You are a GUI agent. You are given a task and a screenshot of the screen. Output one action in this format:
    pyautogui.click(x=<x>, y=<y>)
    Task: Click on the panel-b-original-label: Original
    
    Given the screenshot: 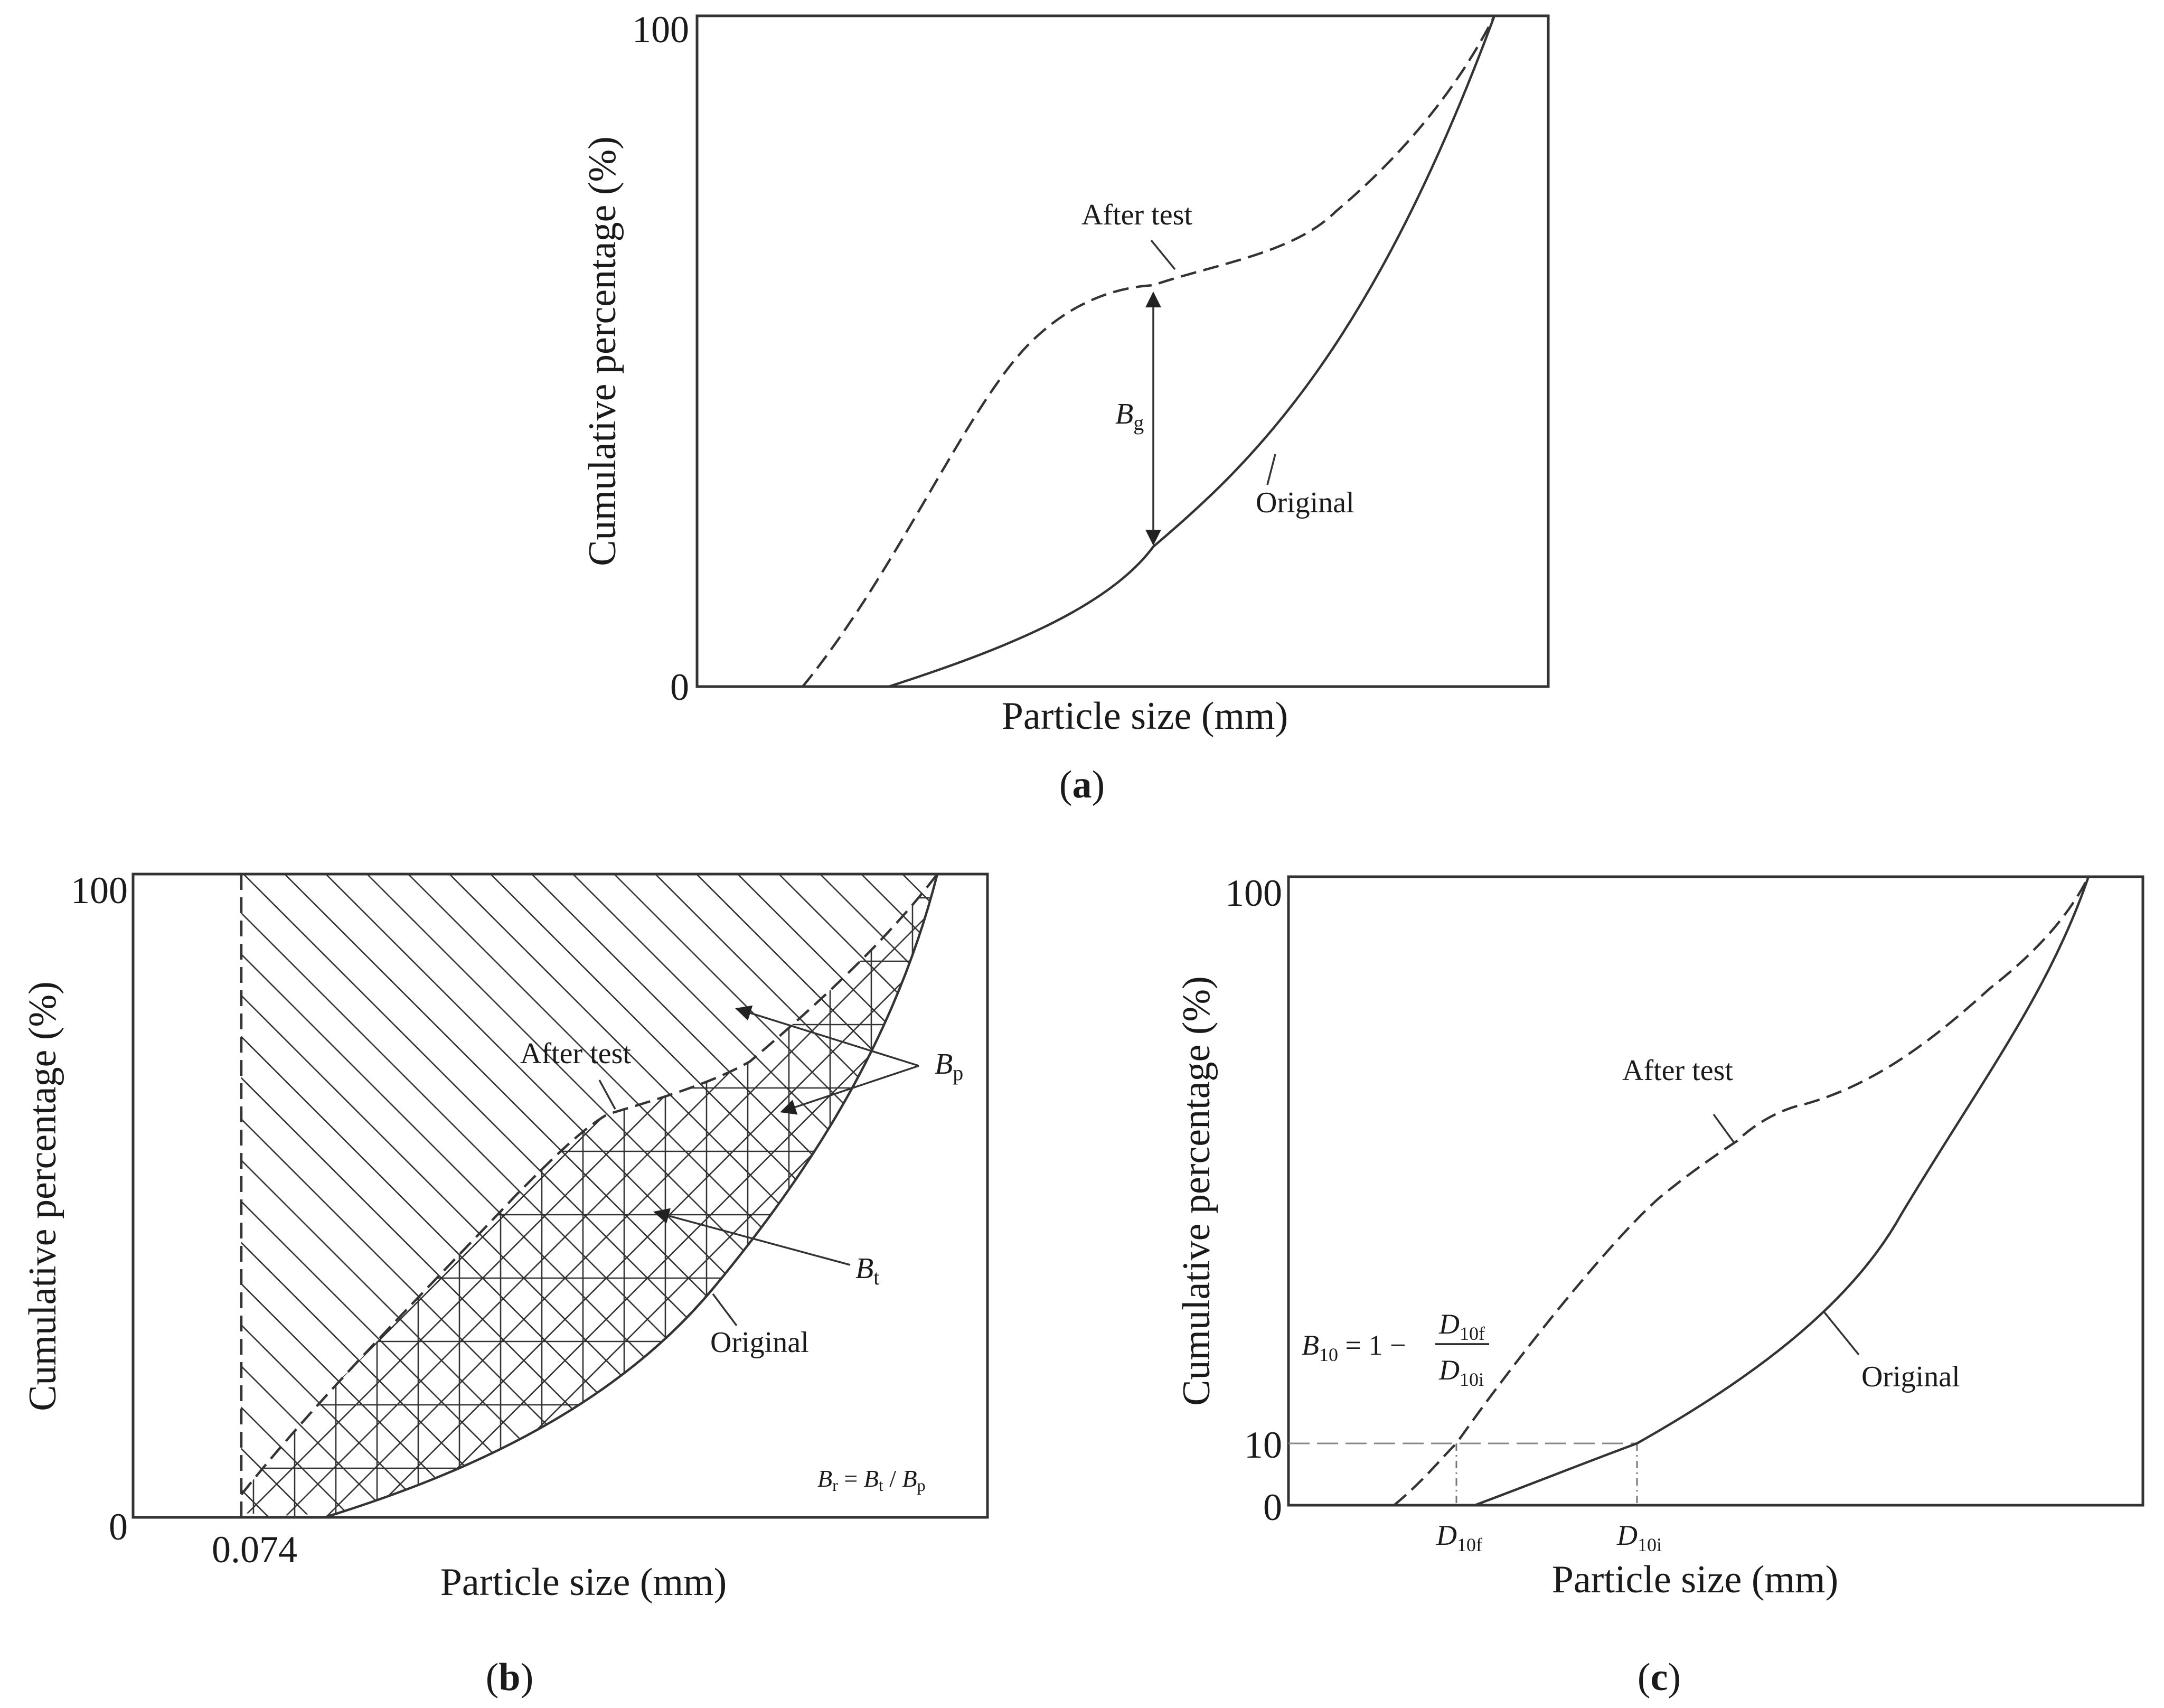 What is the action you would take?
    pyautogui.click(x=759, y=1342)
    